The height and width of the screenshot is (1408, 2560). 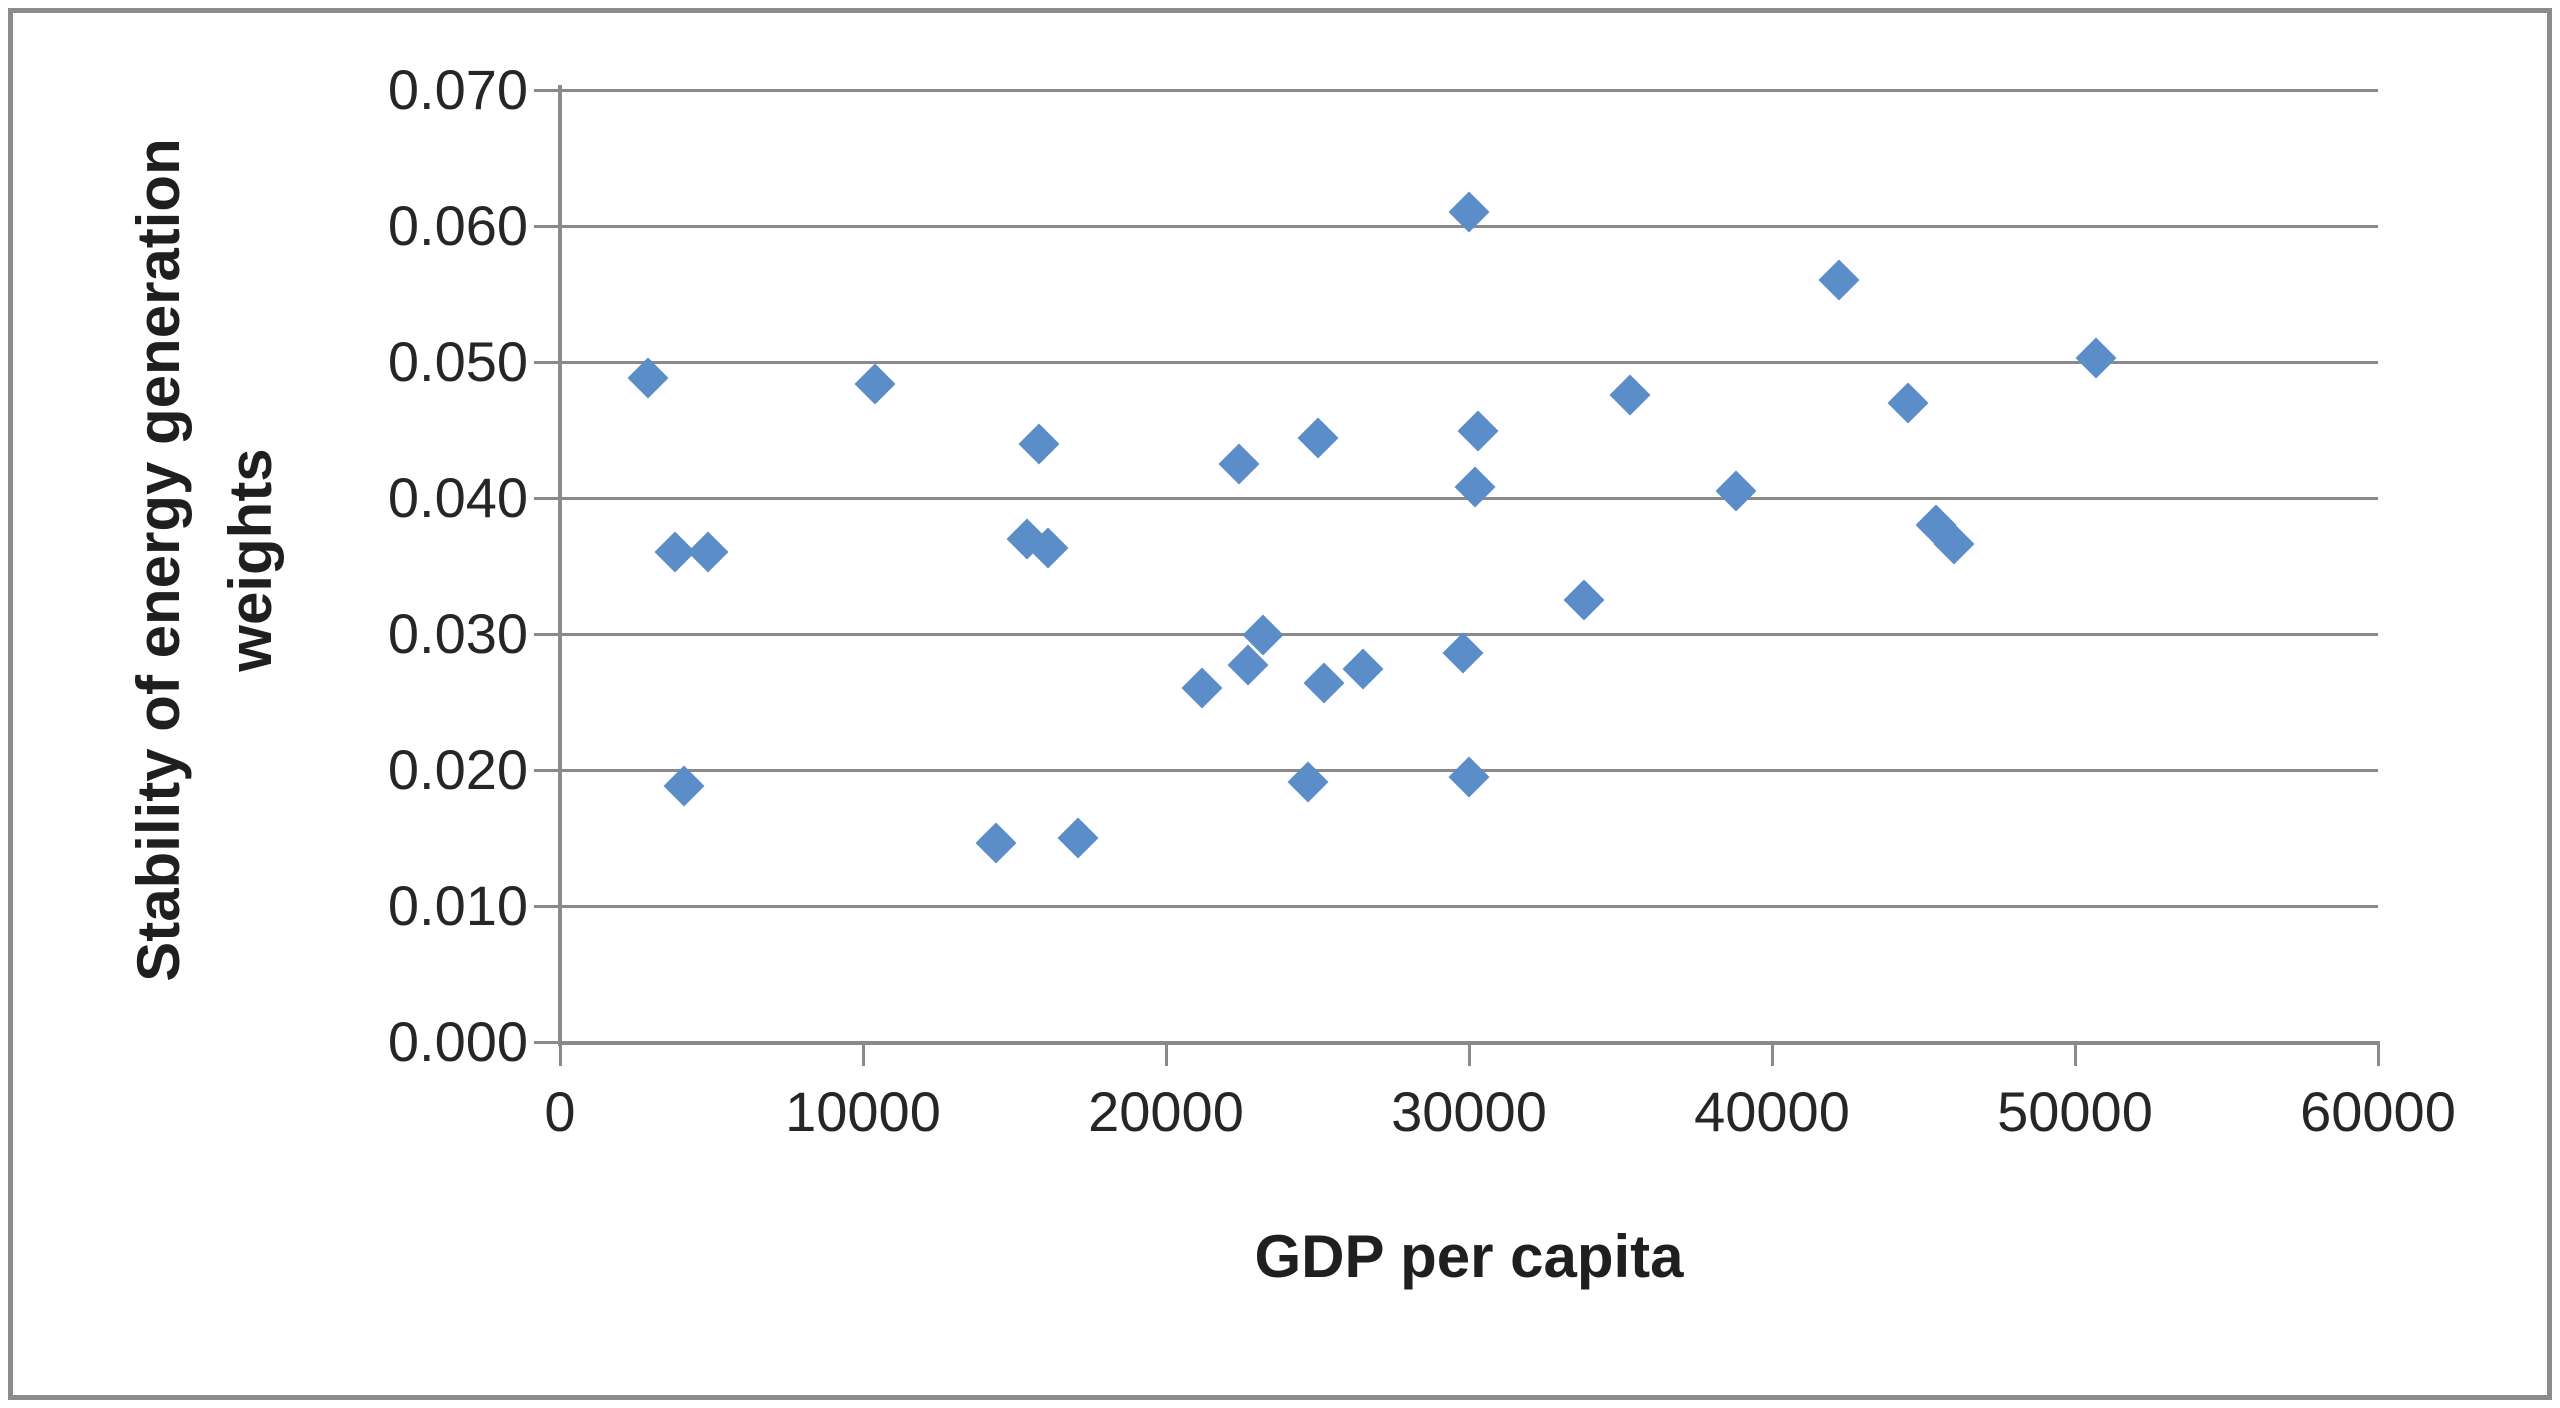 I want to click on x-tick-label-10000: 10000, so click(x=863, y=1111).